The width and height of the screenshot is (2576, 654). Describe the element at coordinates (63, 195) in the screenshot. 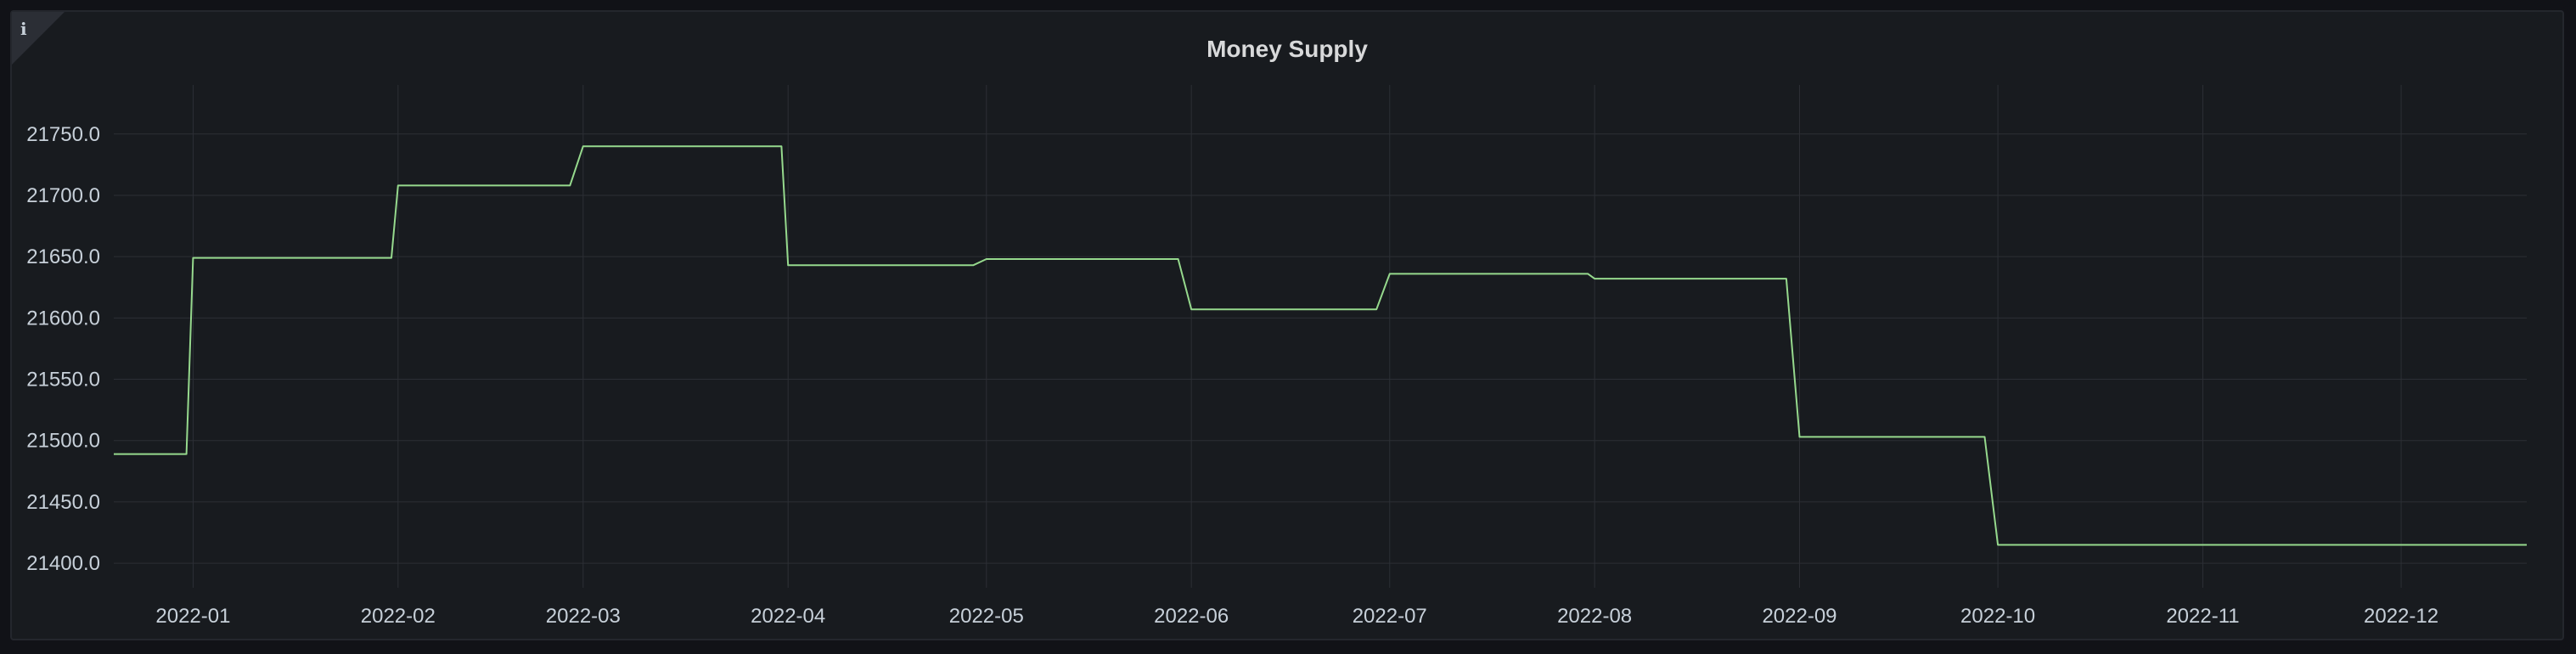

I see `y-tick-label: 21700.0` at that location.